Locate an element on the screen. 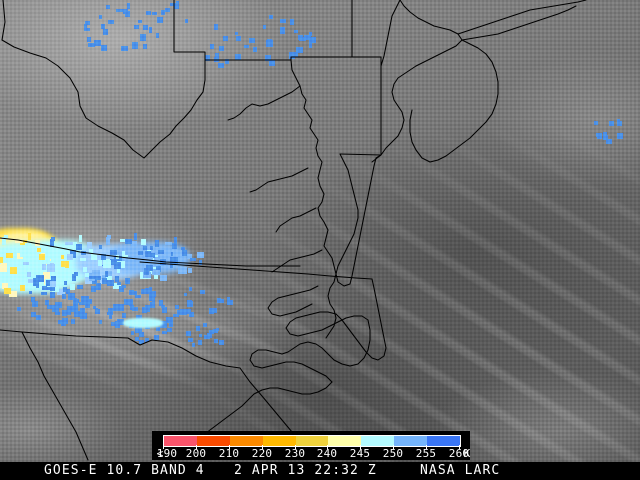 This screenshot has width=640, height=480. coastline-delaware-bay is located at coordinates (398, 110).